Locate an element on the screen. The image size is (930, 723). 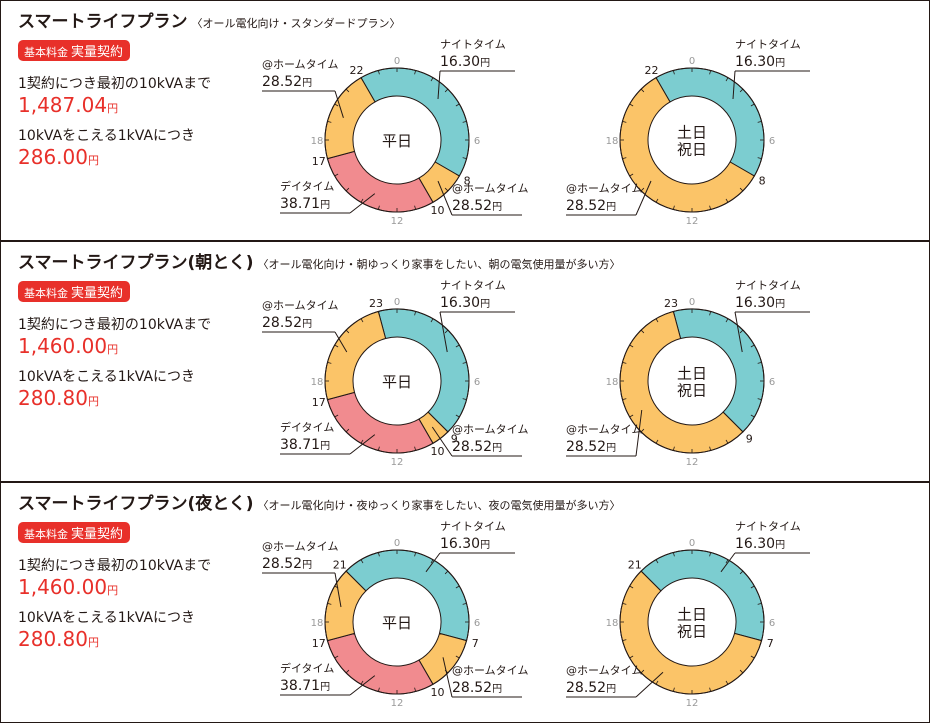
hour-label: 18 is located at coordinates (317, 623).